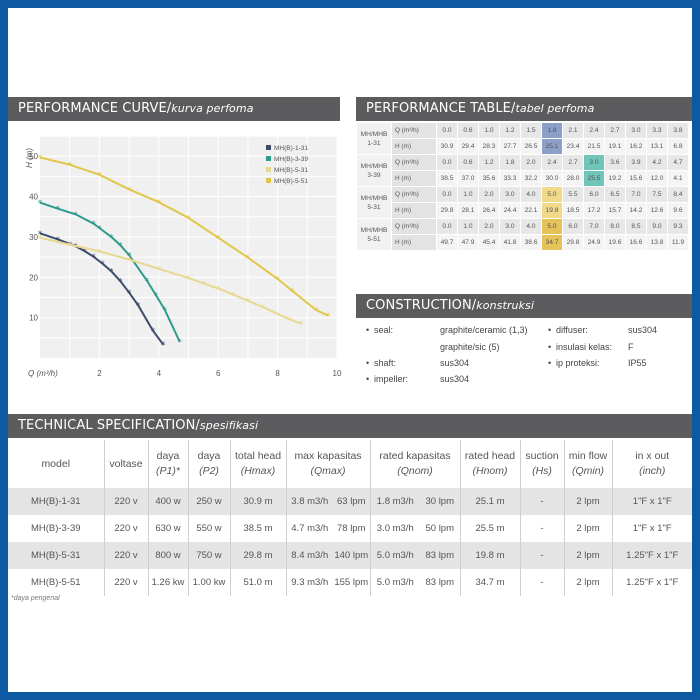 This screenshot has height=700, width=700. What do you see at coordinates (594, 130) in the screenshot?
I see `perf-cell: 2.4` at bounding box center [594, 130].